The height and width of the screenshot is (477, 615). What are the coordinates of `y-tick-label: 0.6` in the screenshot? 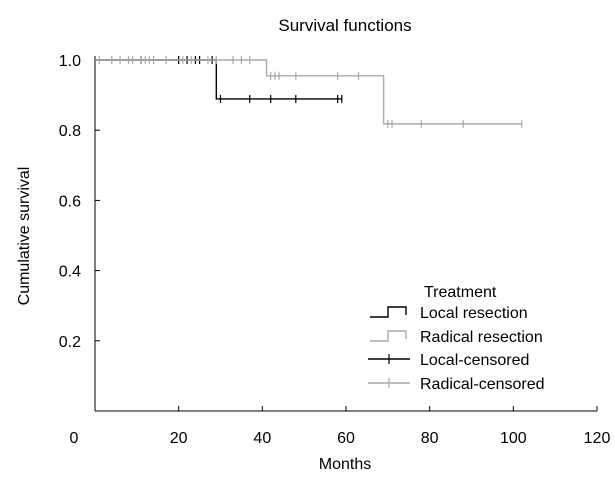 It's located at (70, 201).